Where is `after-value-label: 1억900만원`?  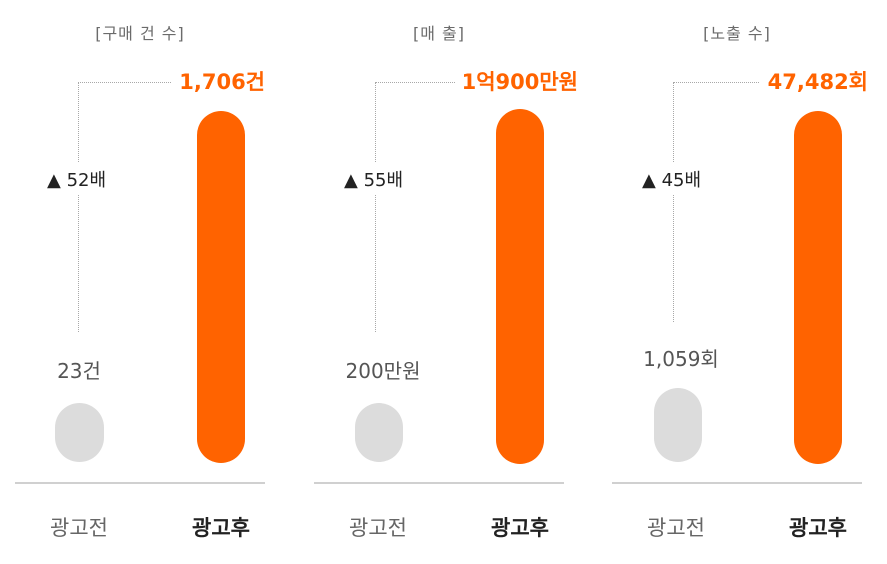 after-value-label: 1억900만원 is located at coordinates (519, 82).